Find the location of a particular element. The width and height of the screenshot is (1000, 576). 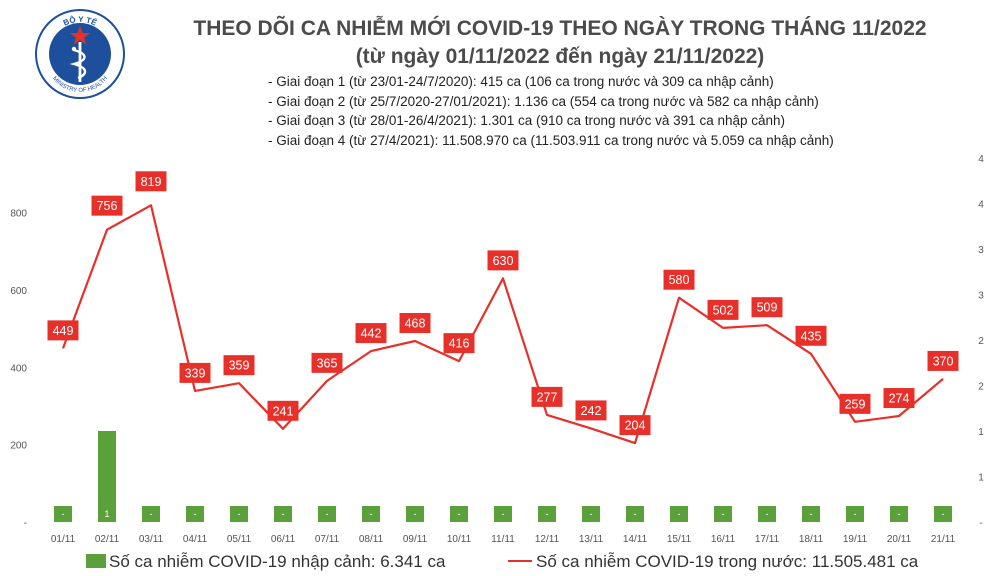

right-axis-tick: 2 is located at coordinates (981, 387).